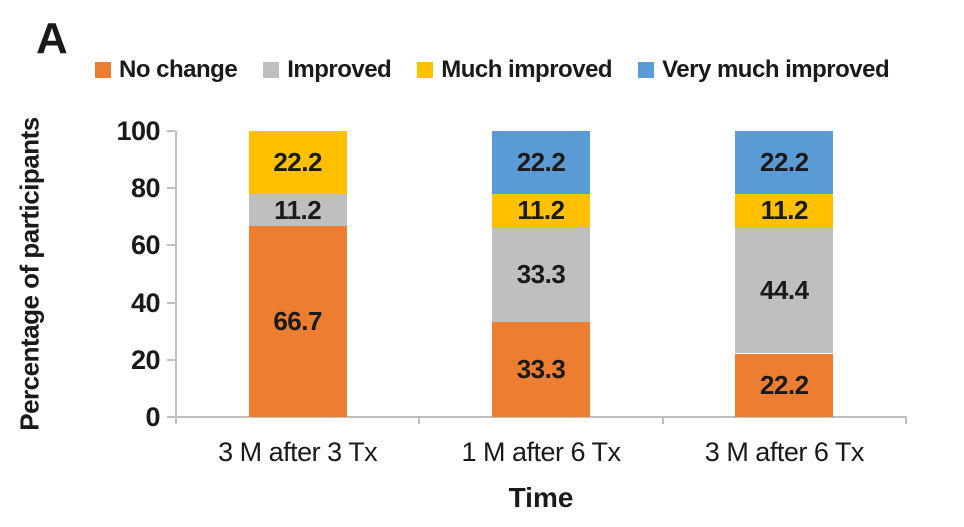  I want to click on bar-segment-value: 44.4, so click(784, 289).